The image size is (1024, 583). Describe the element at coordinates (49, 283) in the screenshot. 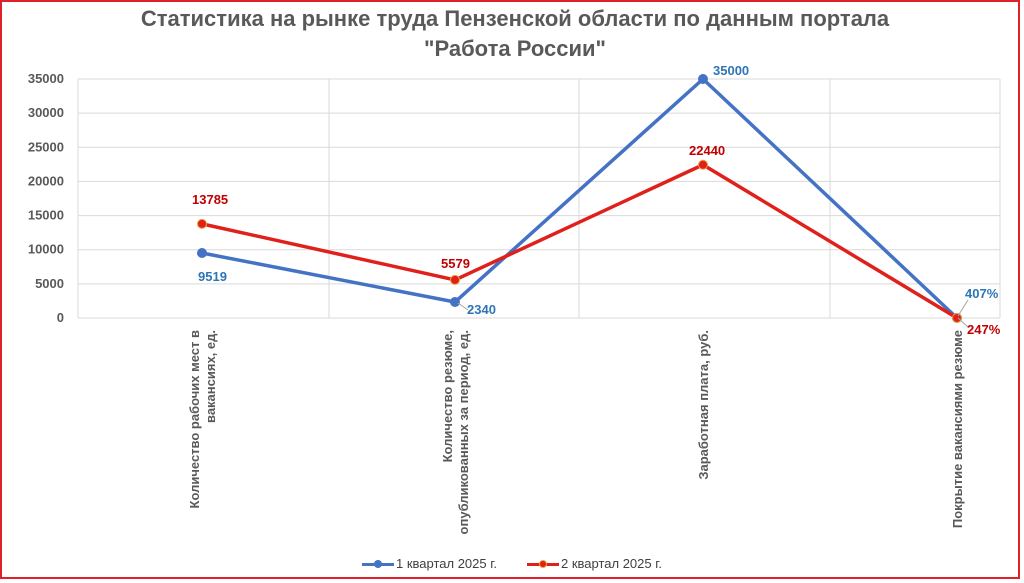

I see `y-tick-label: 5000` at that location.